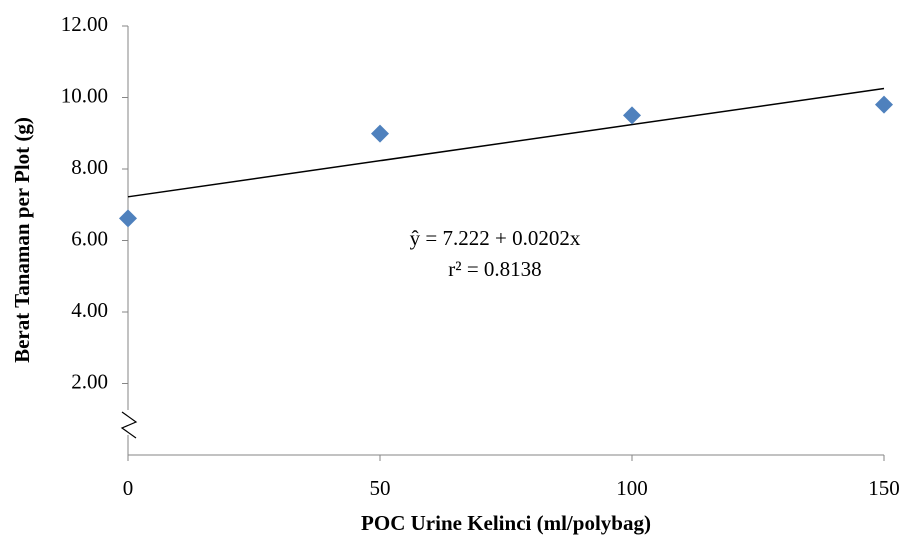 This screenshot has width=909, height=539. Describe the element at coordinates (22, 240) in the screenshot. I see `y-axis-title: Berat Tanaman per Plot (g)` at that location.